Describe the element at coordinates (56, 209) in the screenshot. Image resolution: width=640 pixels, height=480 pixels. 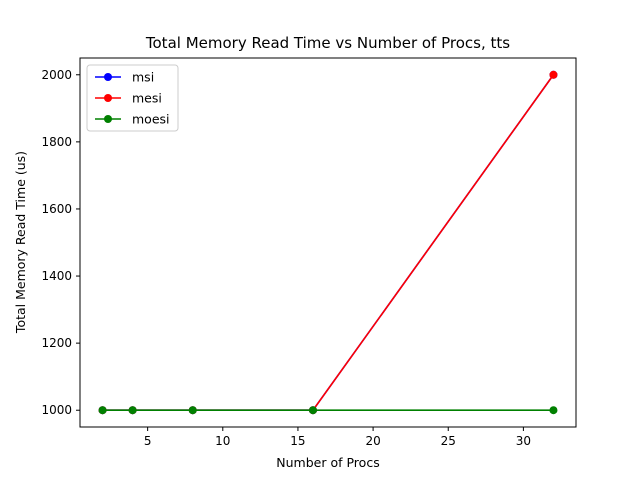
I see `y-tick-label: 1600` at that location.